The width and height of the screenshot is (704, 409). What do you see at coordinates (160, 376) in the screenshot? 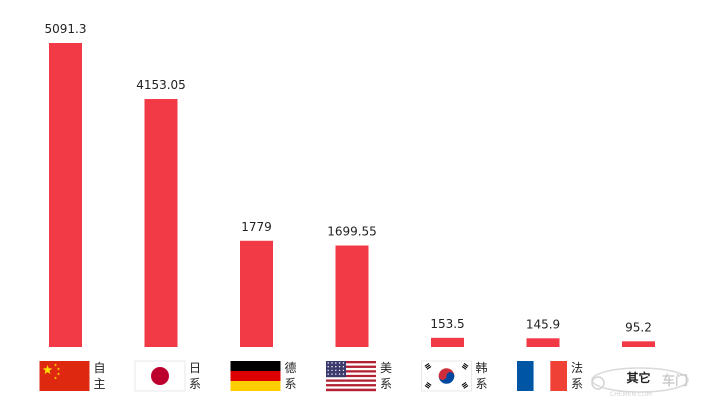
I see `japan-flag` at bounding box center [160, 376].